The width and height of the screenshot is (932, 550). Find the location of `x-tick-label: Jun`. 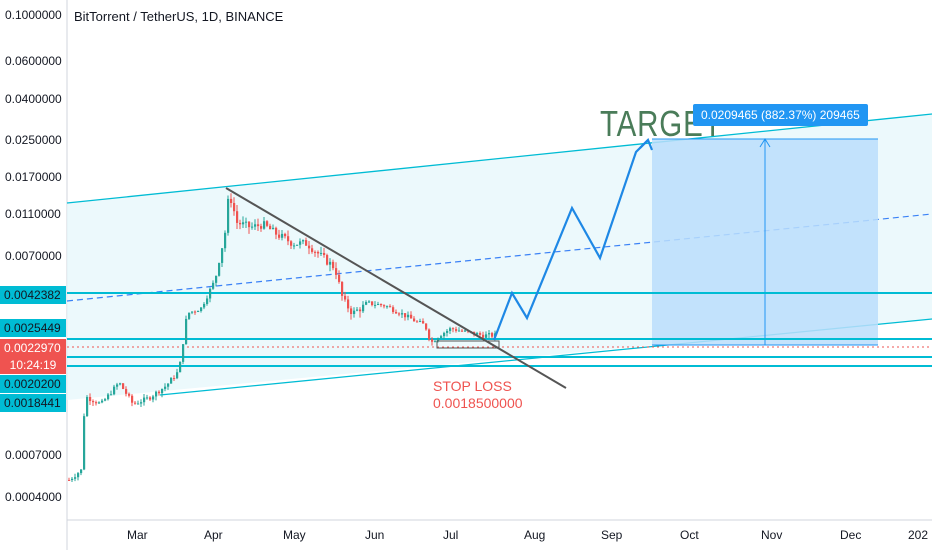

x-tick-label: Jun is located at coordinates (375, 535).